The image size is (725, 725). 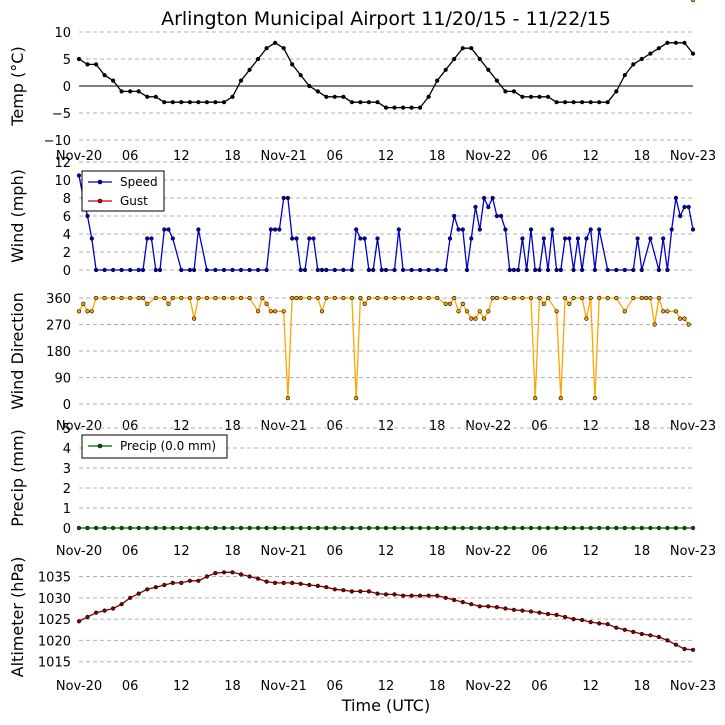 What do you see at coordinates (335, 156) in the screenshot?
I see `temp-xtick-label: 06` at bounding box center [335, 156].